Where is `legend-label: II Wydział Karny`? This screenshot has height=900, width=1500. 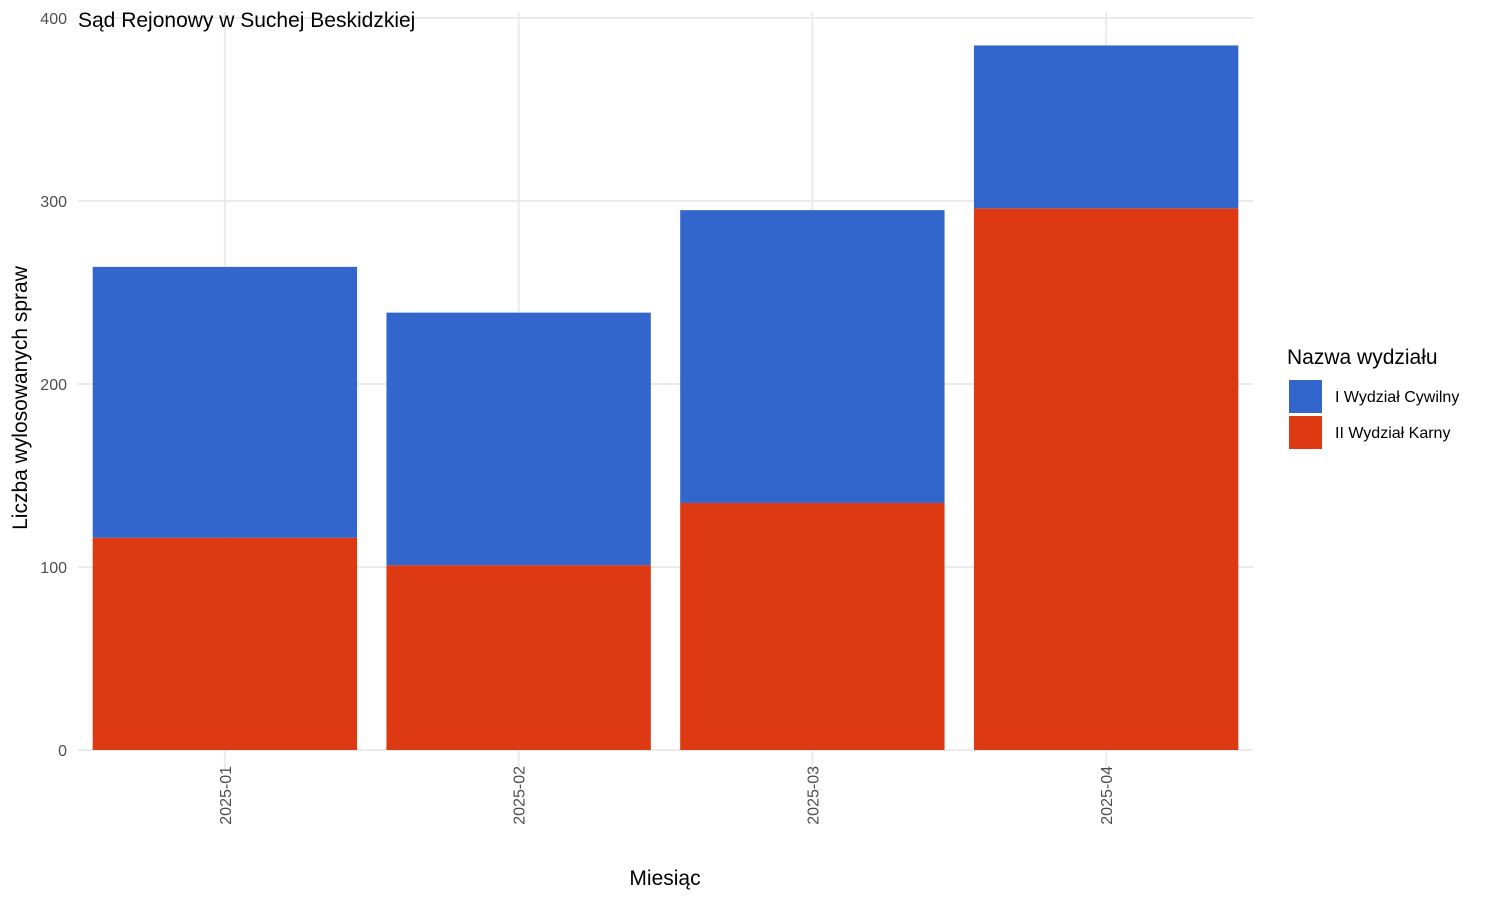 legend-label: II Wydział Karny is located at coordinates (1392, 433).